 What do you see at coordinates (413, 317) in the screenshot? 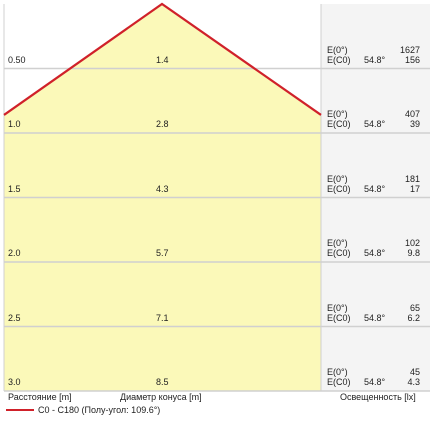
I see `ec0-value: 6.2` at bounding box center [413, 317].